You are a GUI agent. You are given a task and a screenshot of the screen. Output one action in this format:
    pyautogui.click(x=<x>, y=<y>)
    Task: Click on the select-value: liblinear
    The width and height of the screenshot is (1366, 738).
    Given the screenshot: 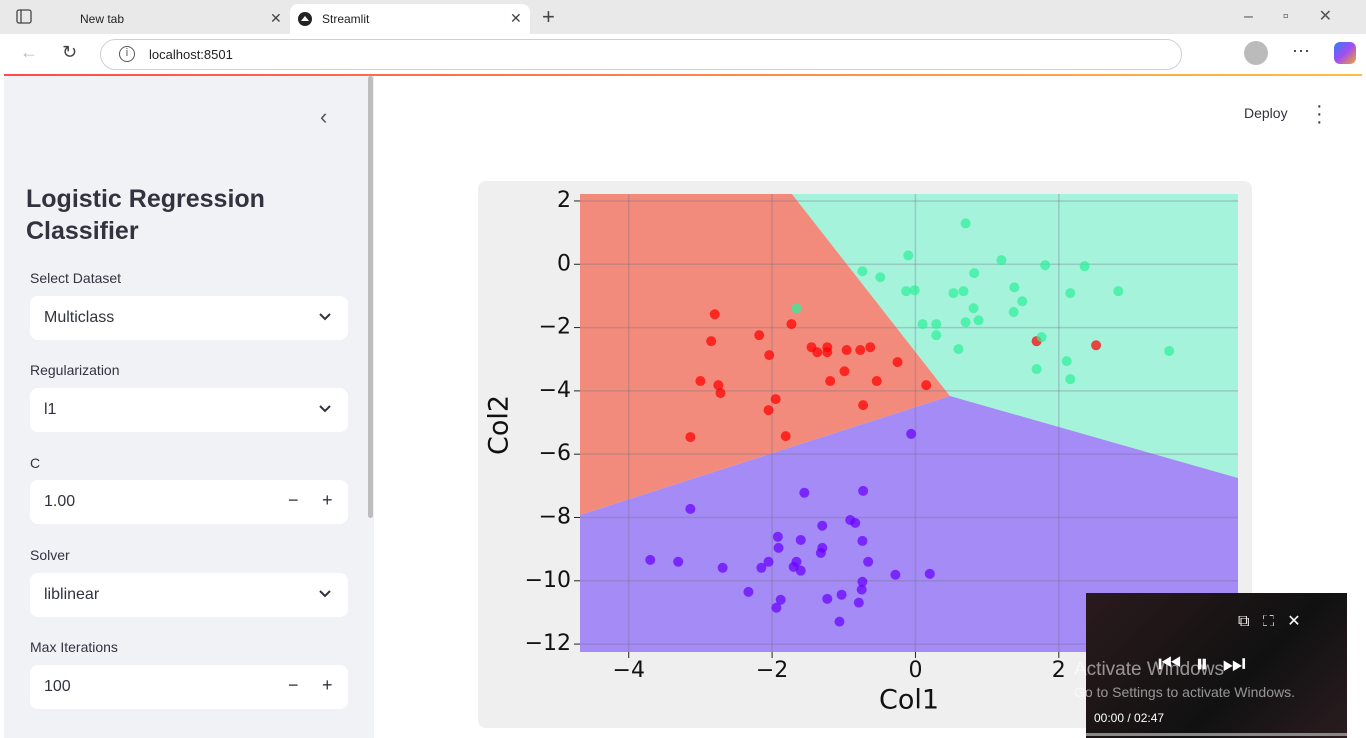 What is the action you would take?
    pyautogui.click(x=72, y=594)
    